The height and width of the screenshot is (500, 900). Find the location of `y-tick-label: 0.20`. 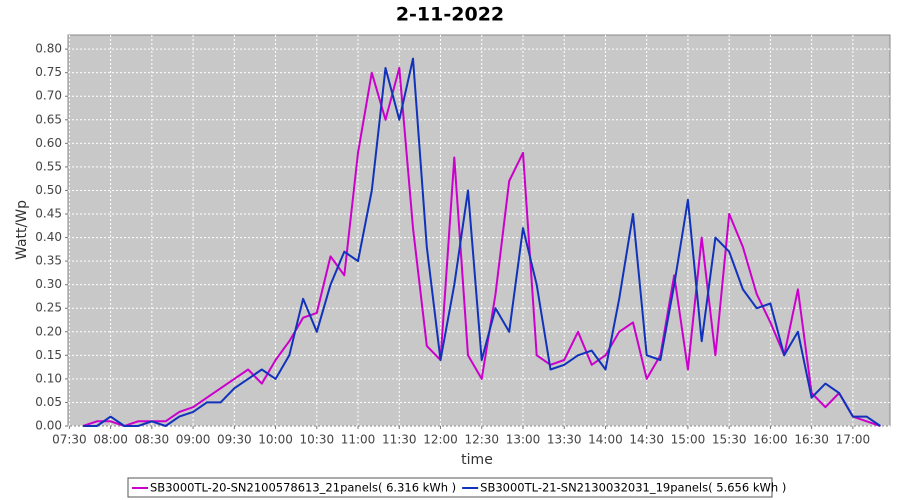

y-tick-label: 0.20 is located at coordinates (48, 331).